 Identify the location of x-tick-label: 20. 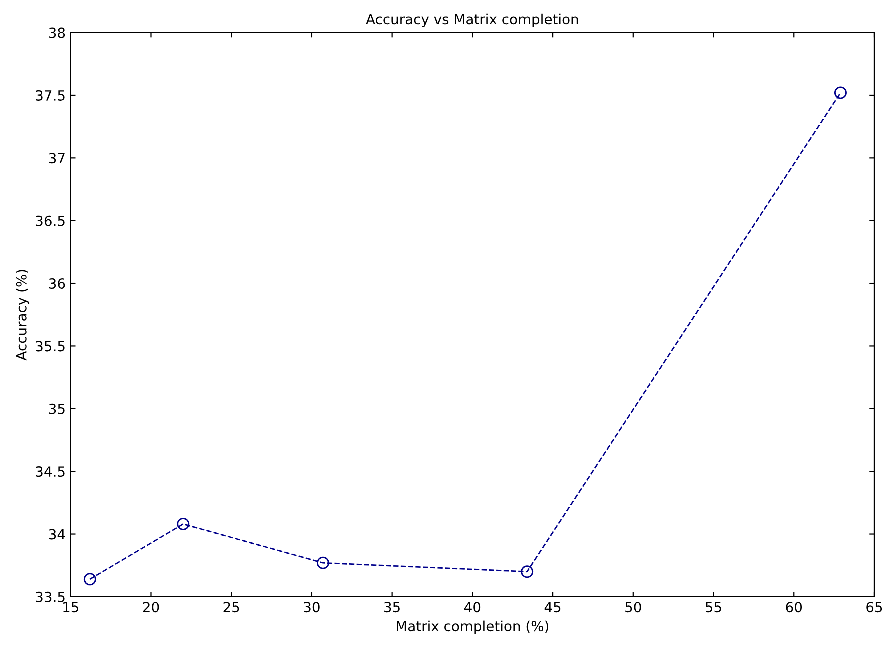
(151, 607).